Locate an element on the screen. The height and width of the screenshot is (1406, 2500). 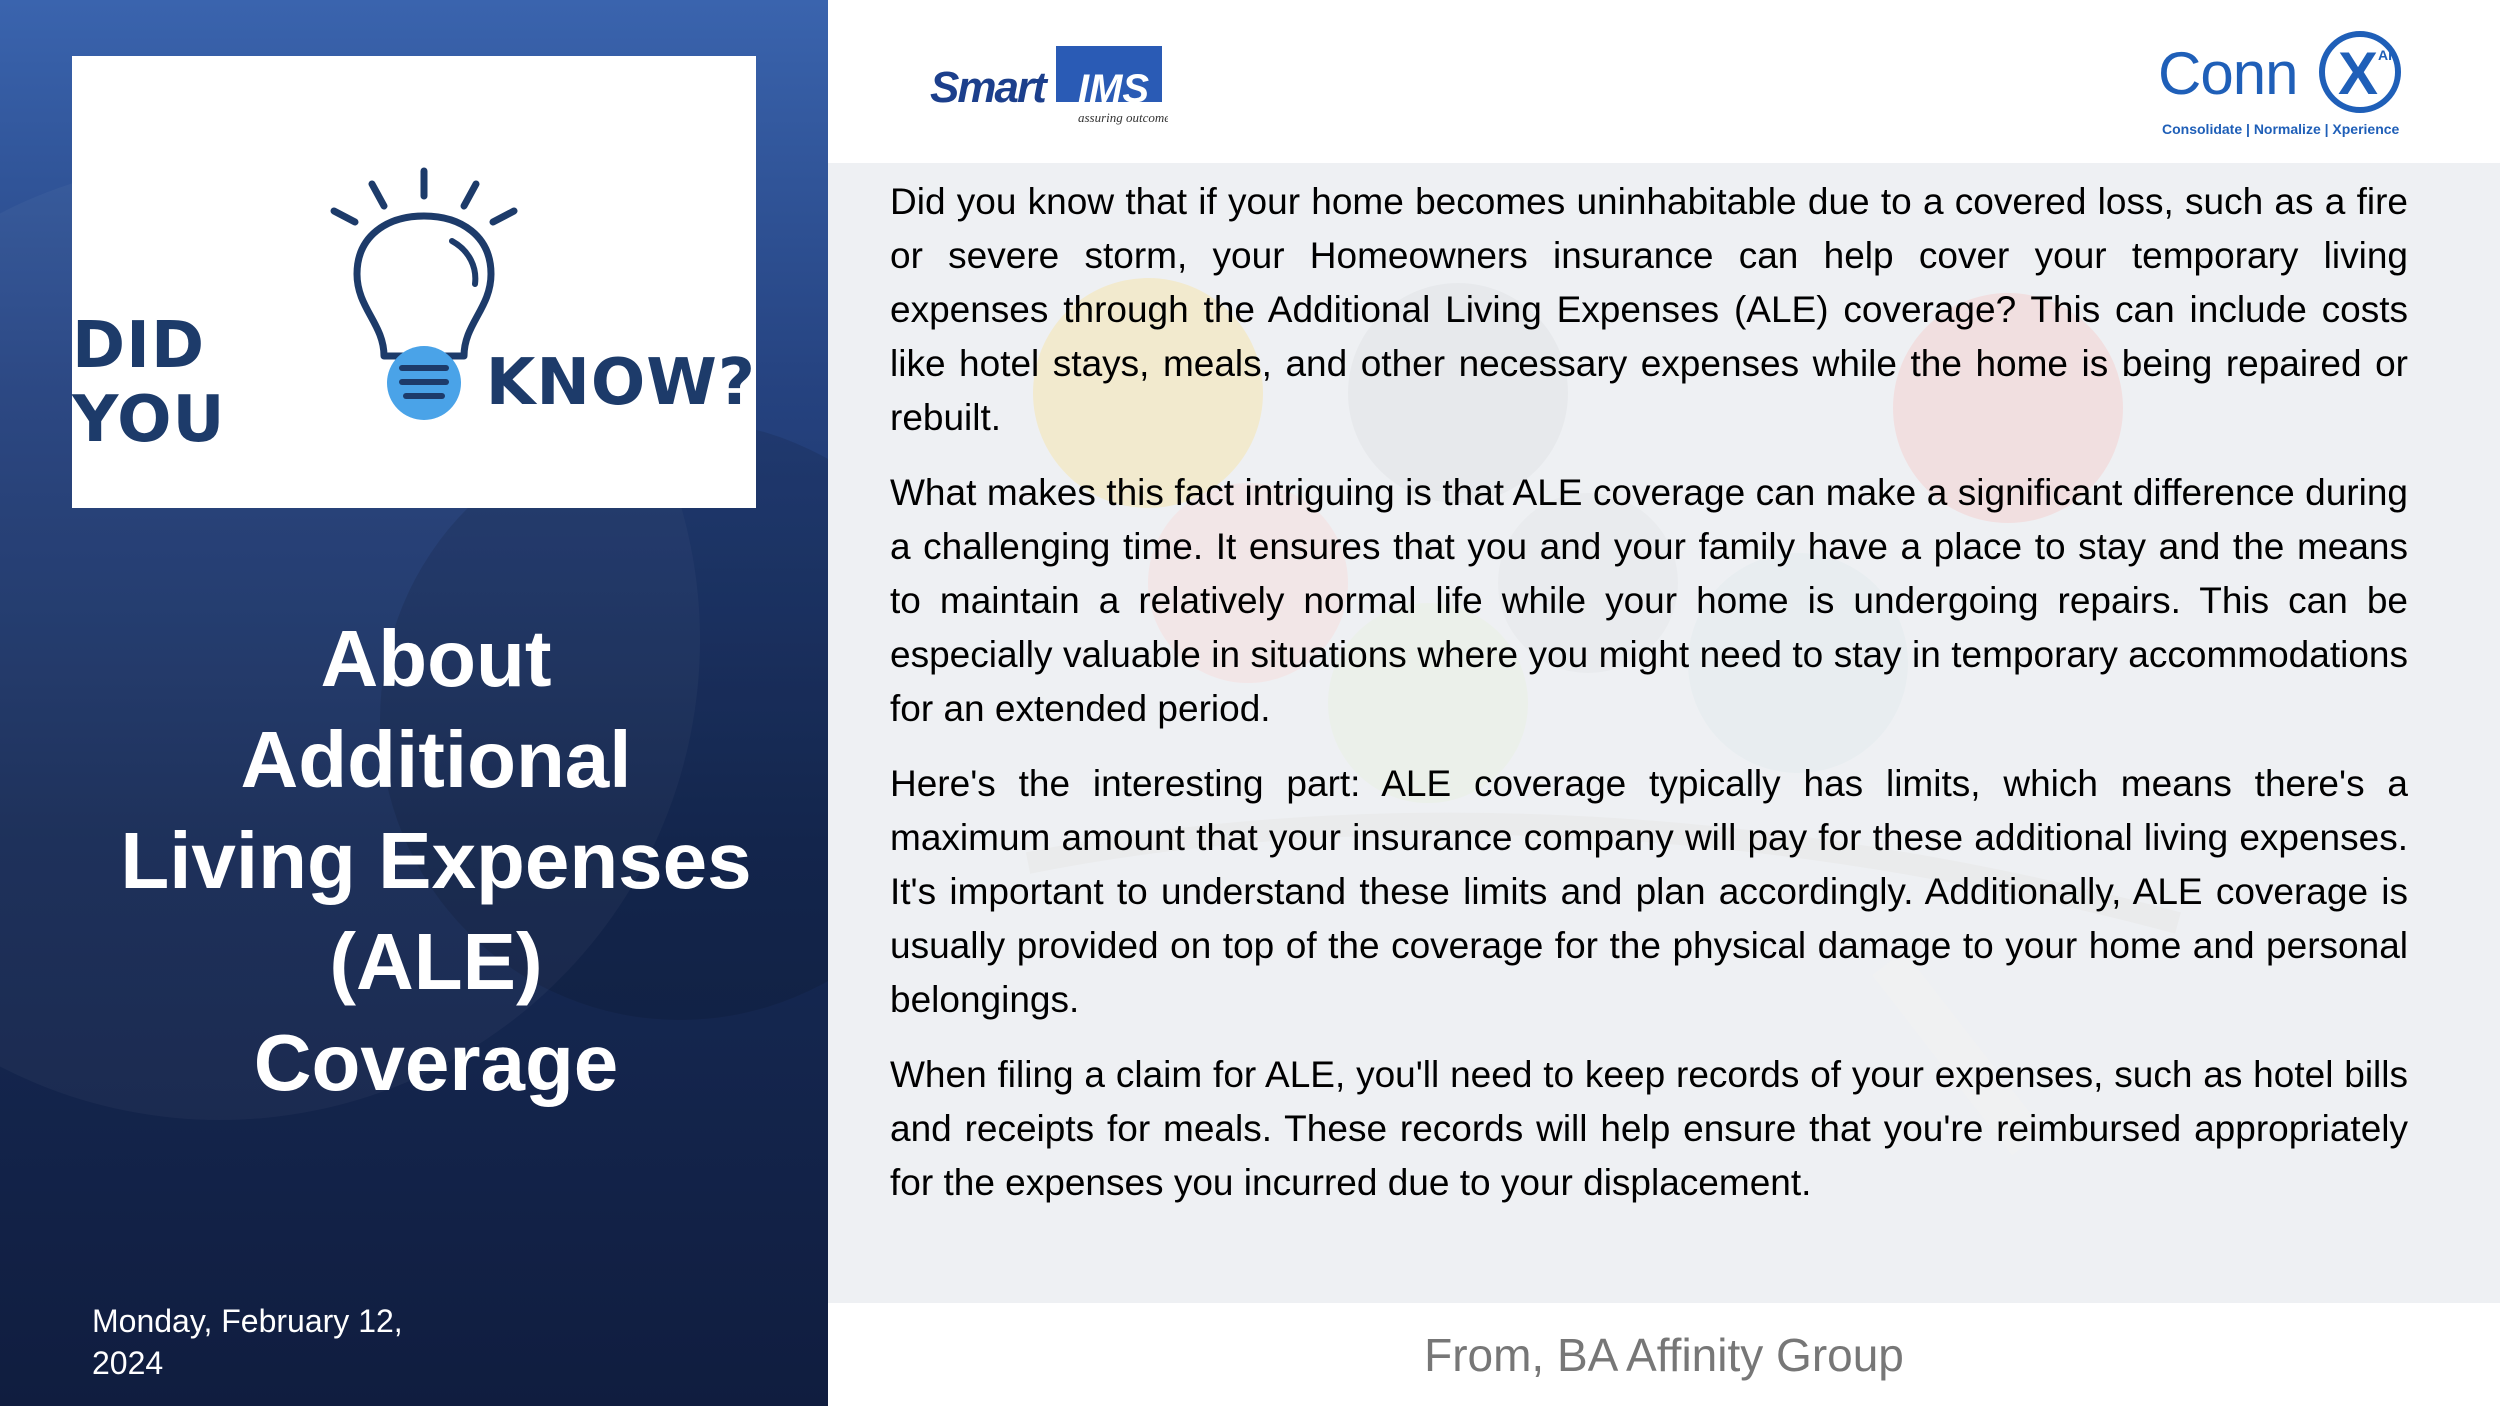
title-line: Living Expenses is located at coordinates (436, 860).